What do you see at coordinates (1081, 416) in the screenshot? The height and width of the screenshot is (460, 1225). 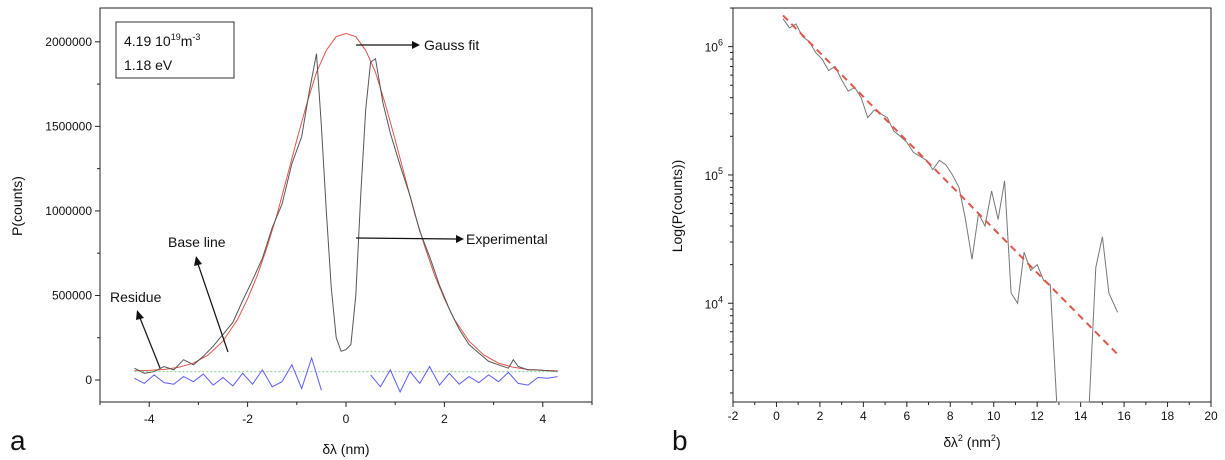 I see `panel-b-x-tick-label: 14` at bounding box center [1081, 416].